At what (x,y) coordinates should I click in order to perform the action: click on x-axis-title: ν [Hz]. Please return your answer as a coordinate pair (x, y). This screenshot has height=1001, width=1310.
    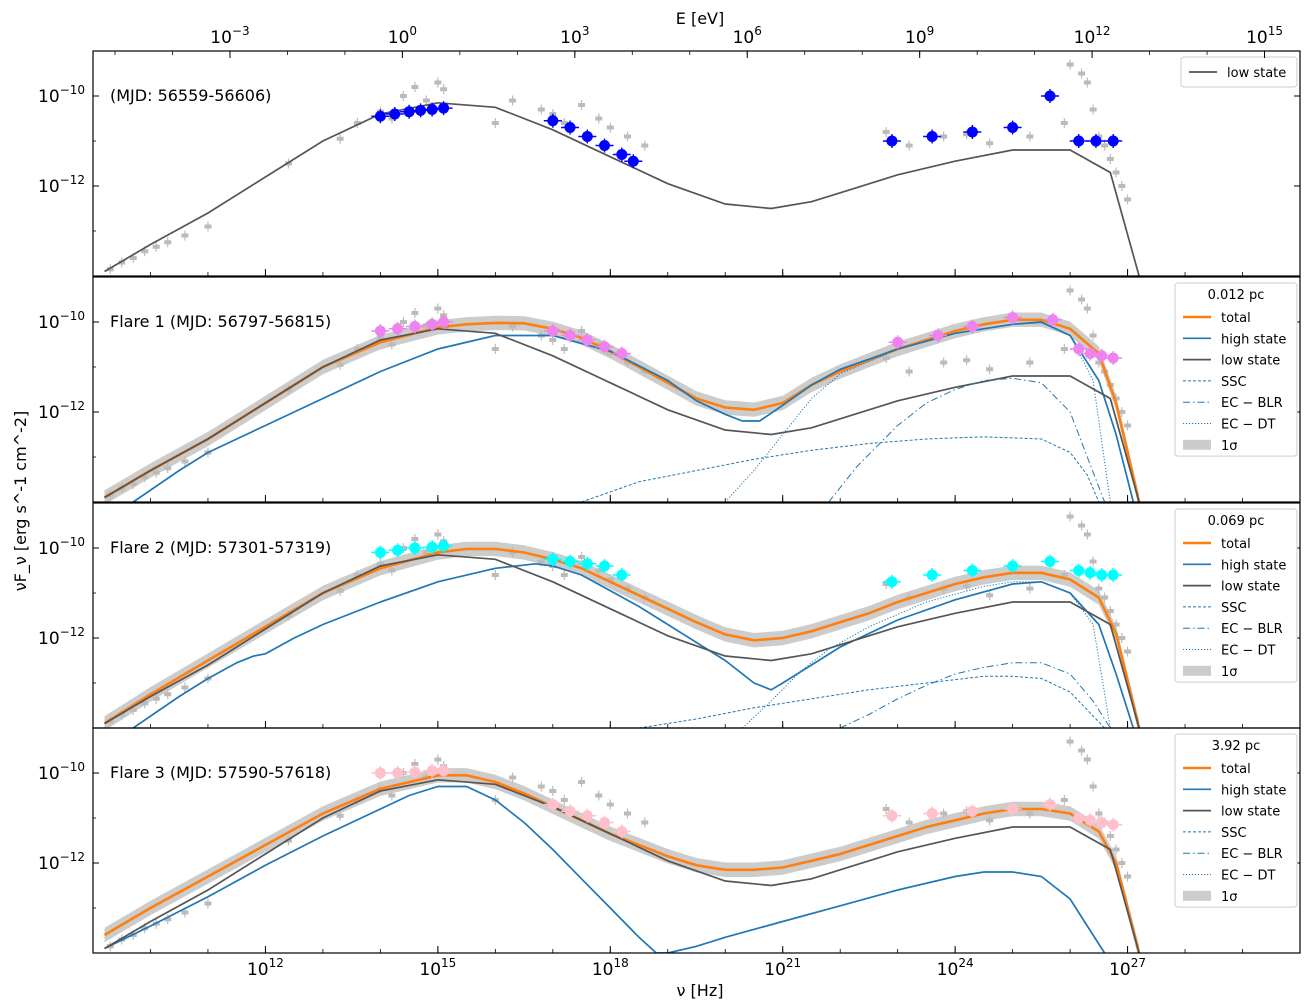
    Looking at the image, I should click on (700, 990).